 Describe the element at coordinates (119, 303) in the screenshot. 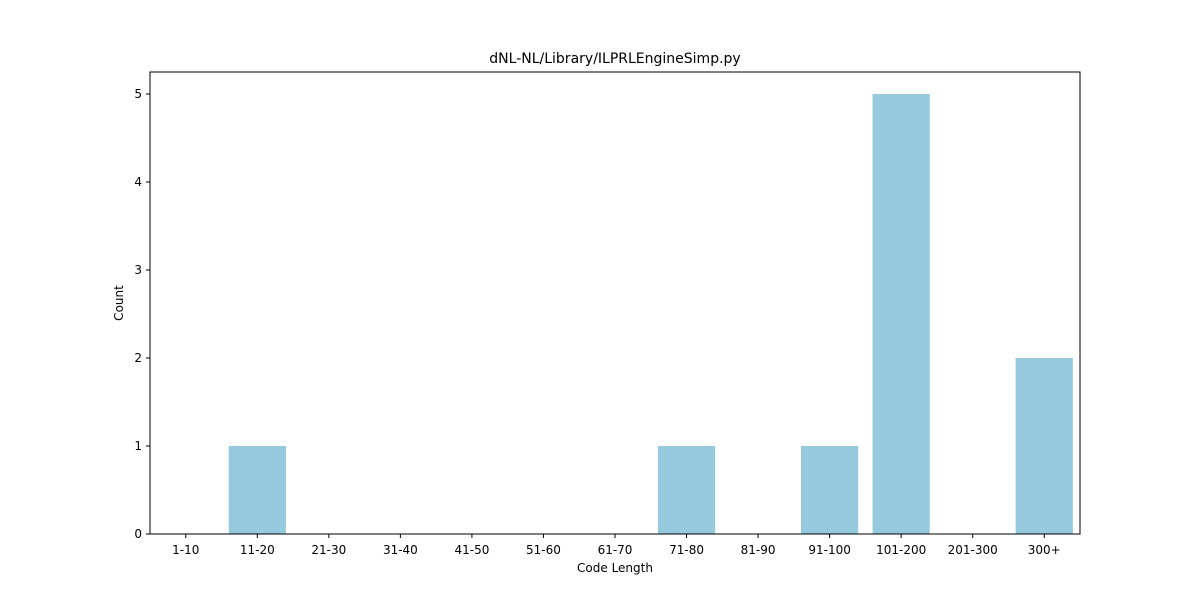

I see `y-axis-label: Count` at that location.